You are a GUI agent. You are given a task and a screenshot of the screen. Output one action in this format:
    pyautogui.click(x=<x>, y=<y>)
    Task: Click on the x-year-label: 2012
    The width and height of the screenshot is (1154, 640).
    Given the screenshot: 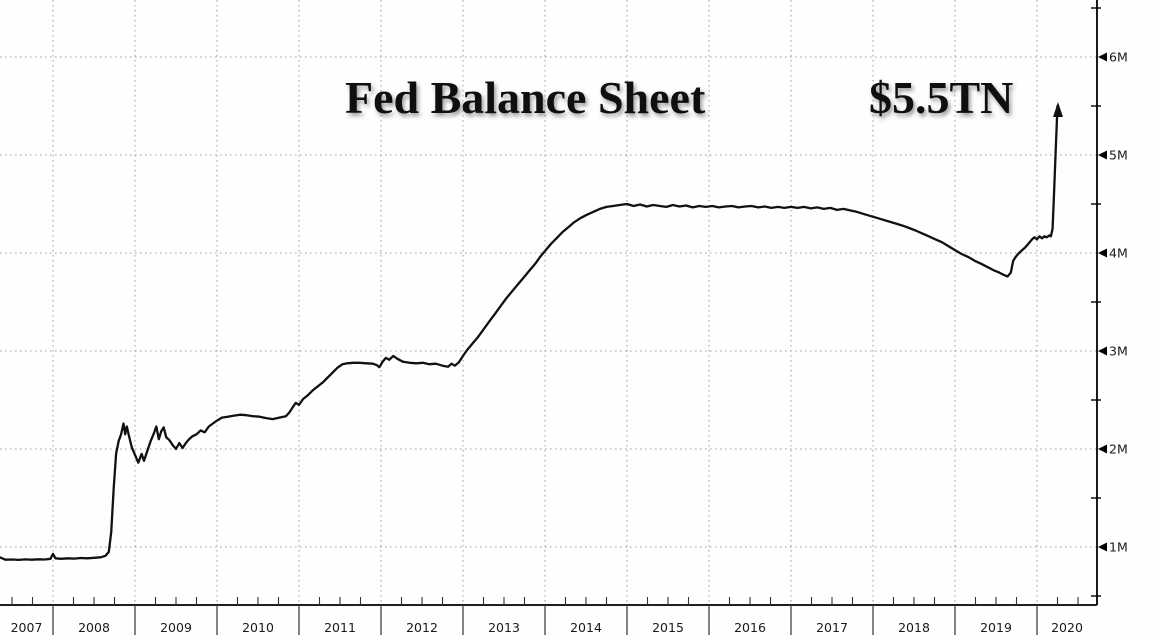 What is the action you would take?
    pyautogui.click(x=422, y=627)
    